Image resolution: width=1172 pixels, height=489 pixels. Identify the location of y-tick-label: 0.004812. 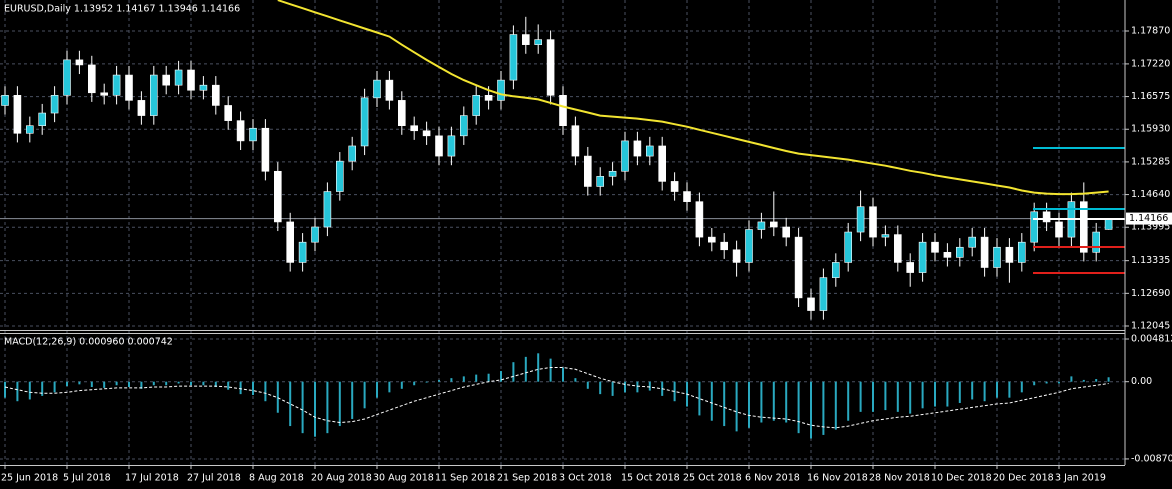
(1151, 339).